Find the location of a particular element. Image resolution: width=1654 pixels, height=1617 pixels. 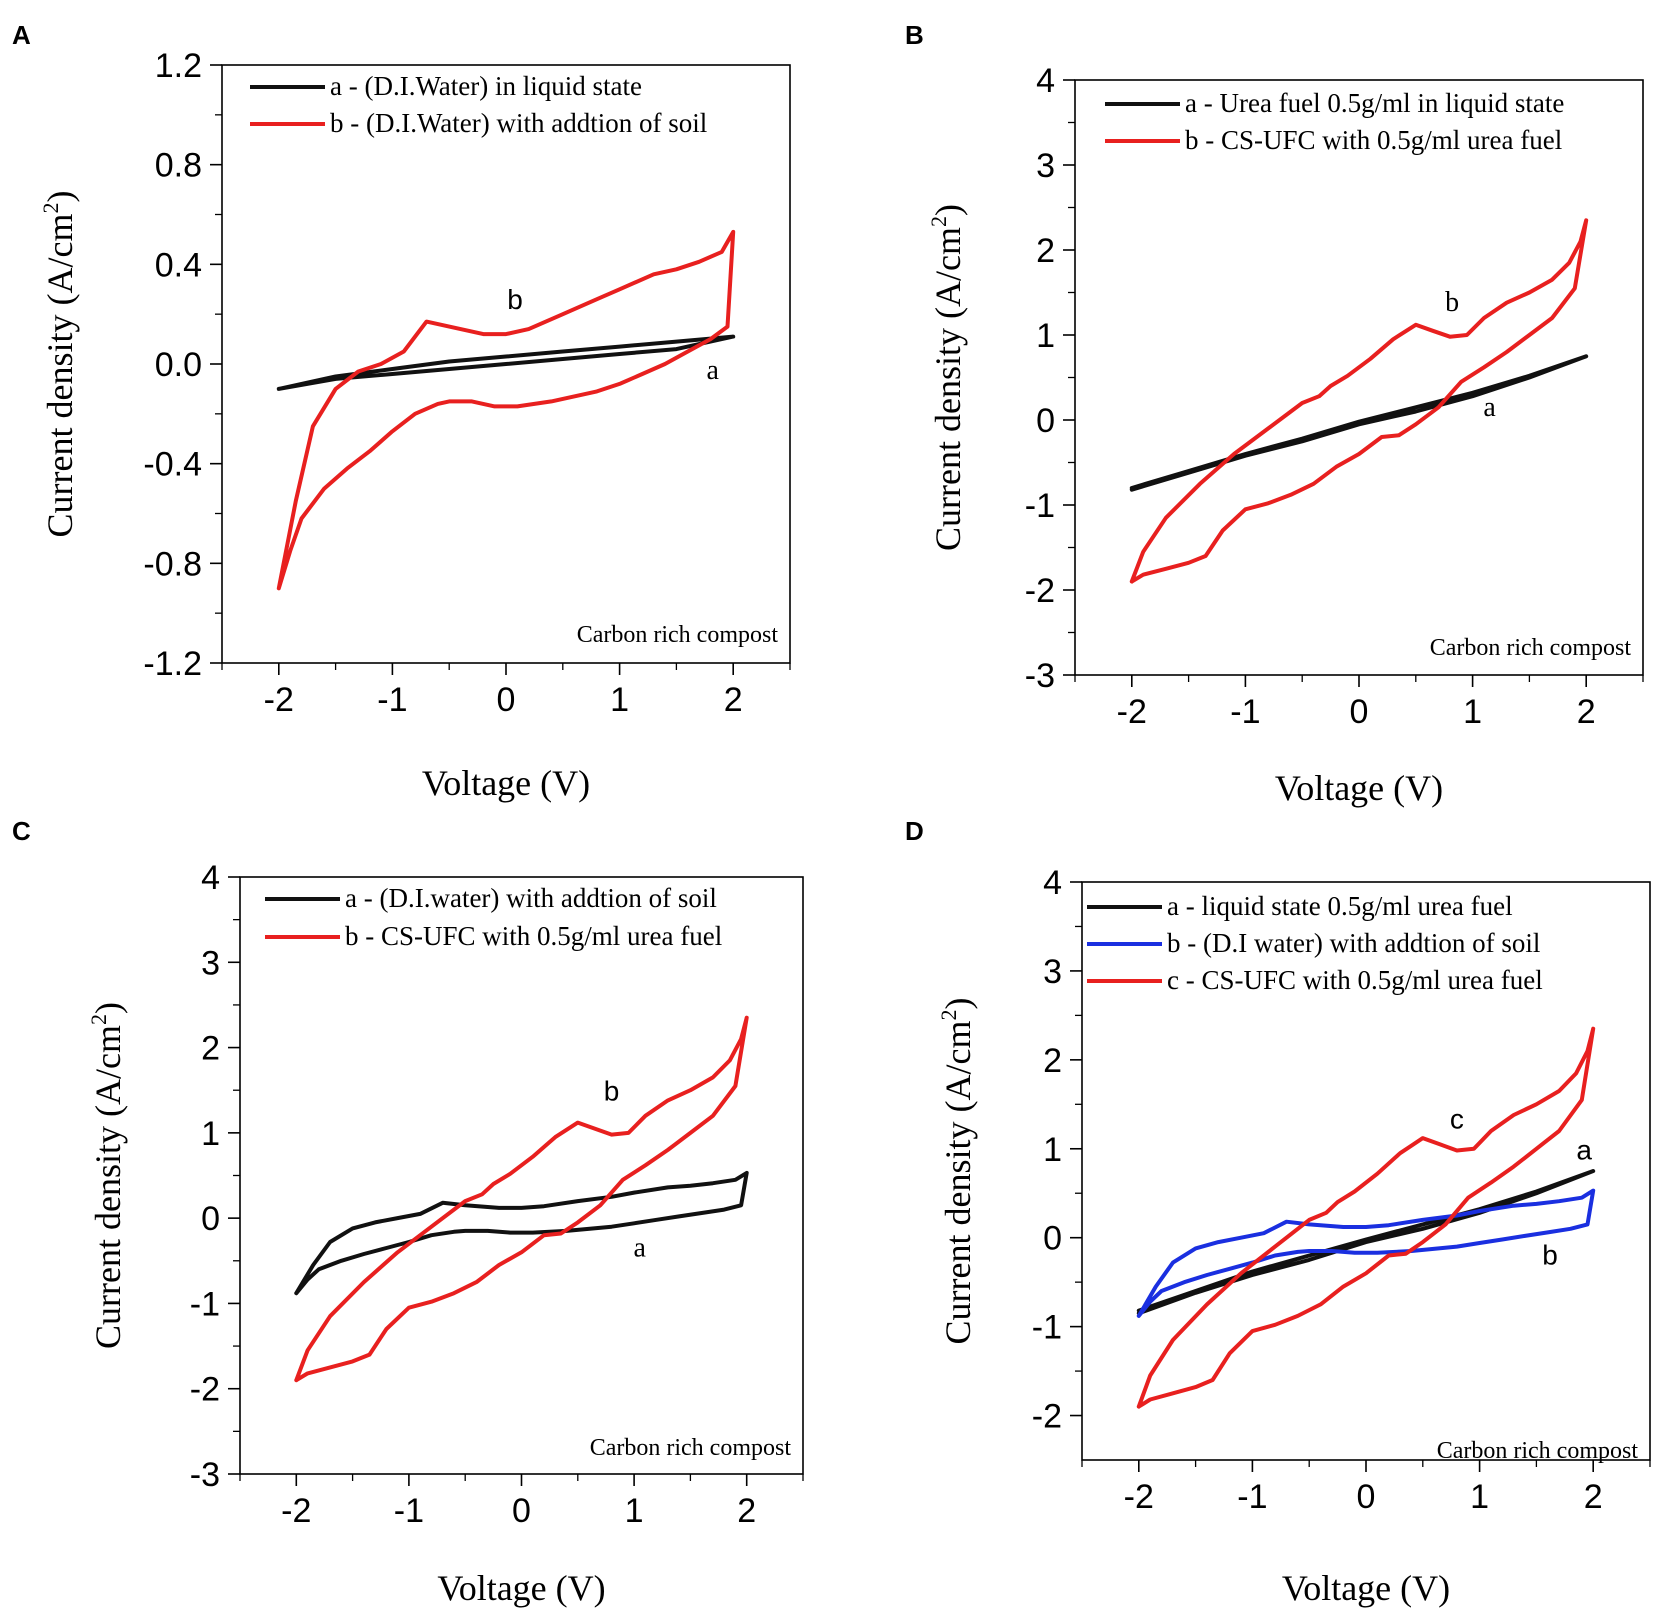

curve-label-c: c is located at coordinates (1457, 1118).